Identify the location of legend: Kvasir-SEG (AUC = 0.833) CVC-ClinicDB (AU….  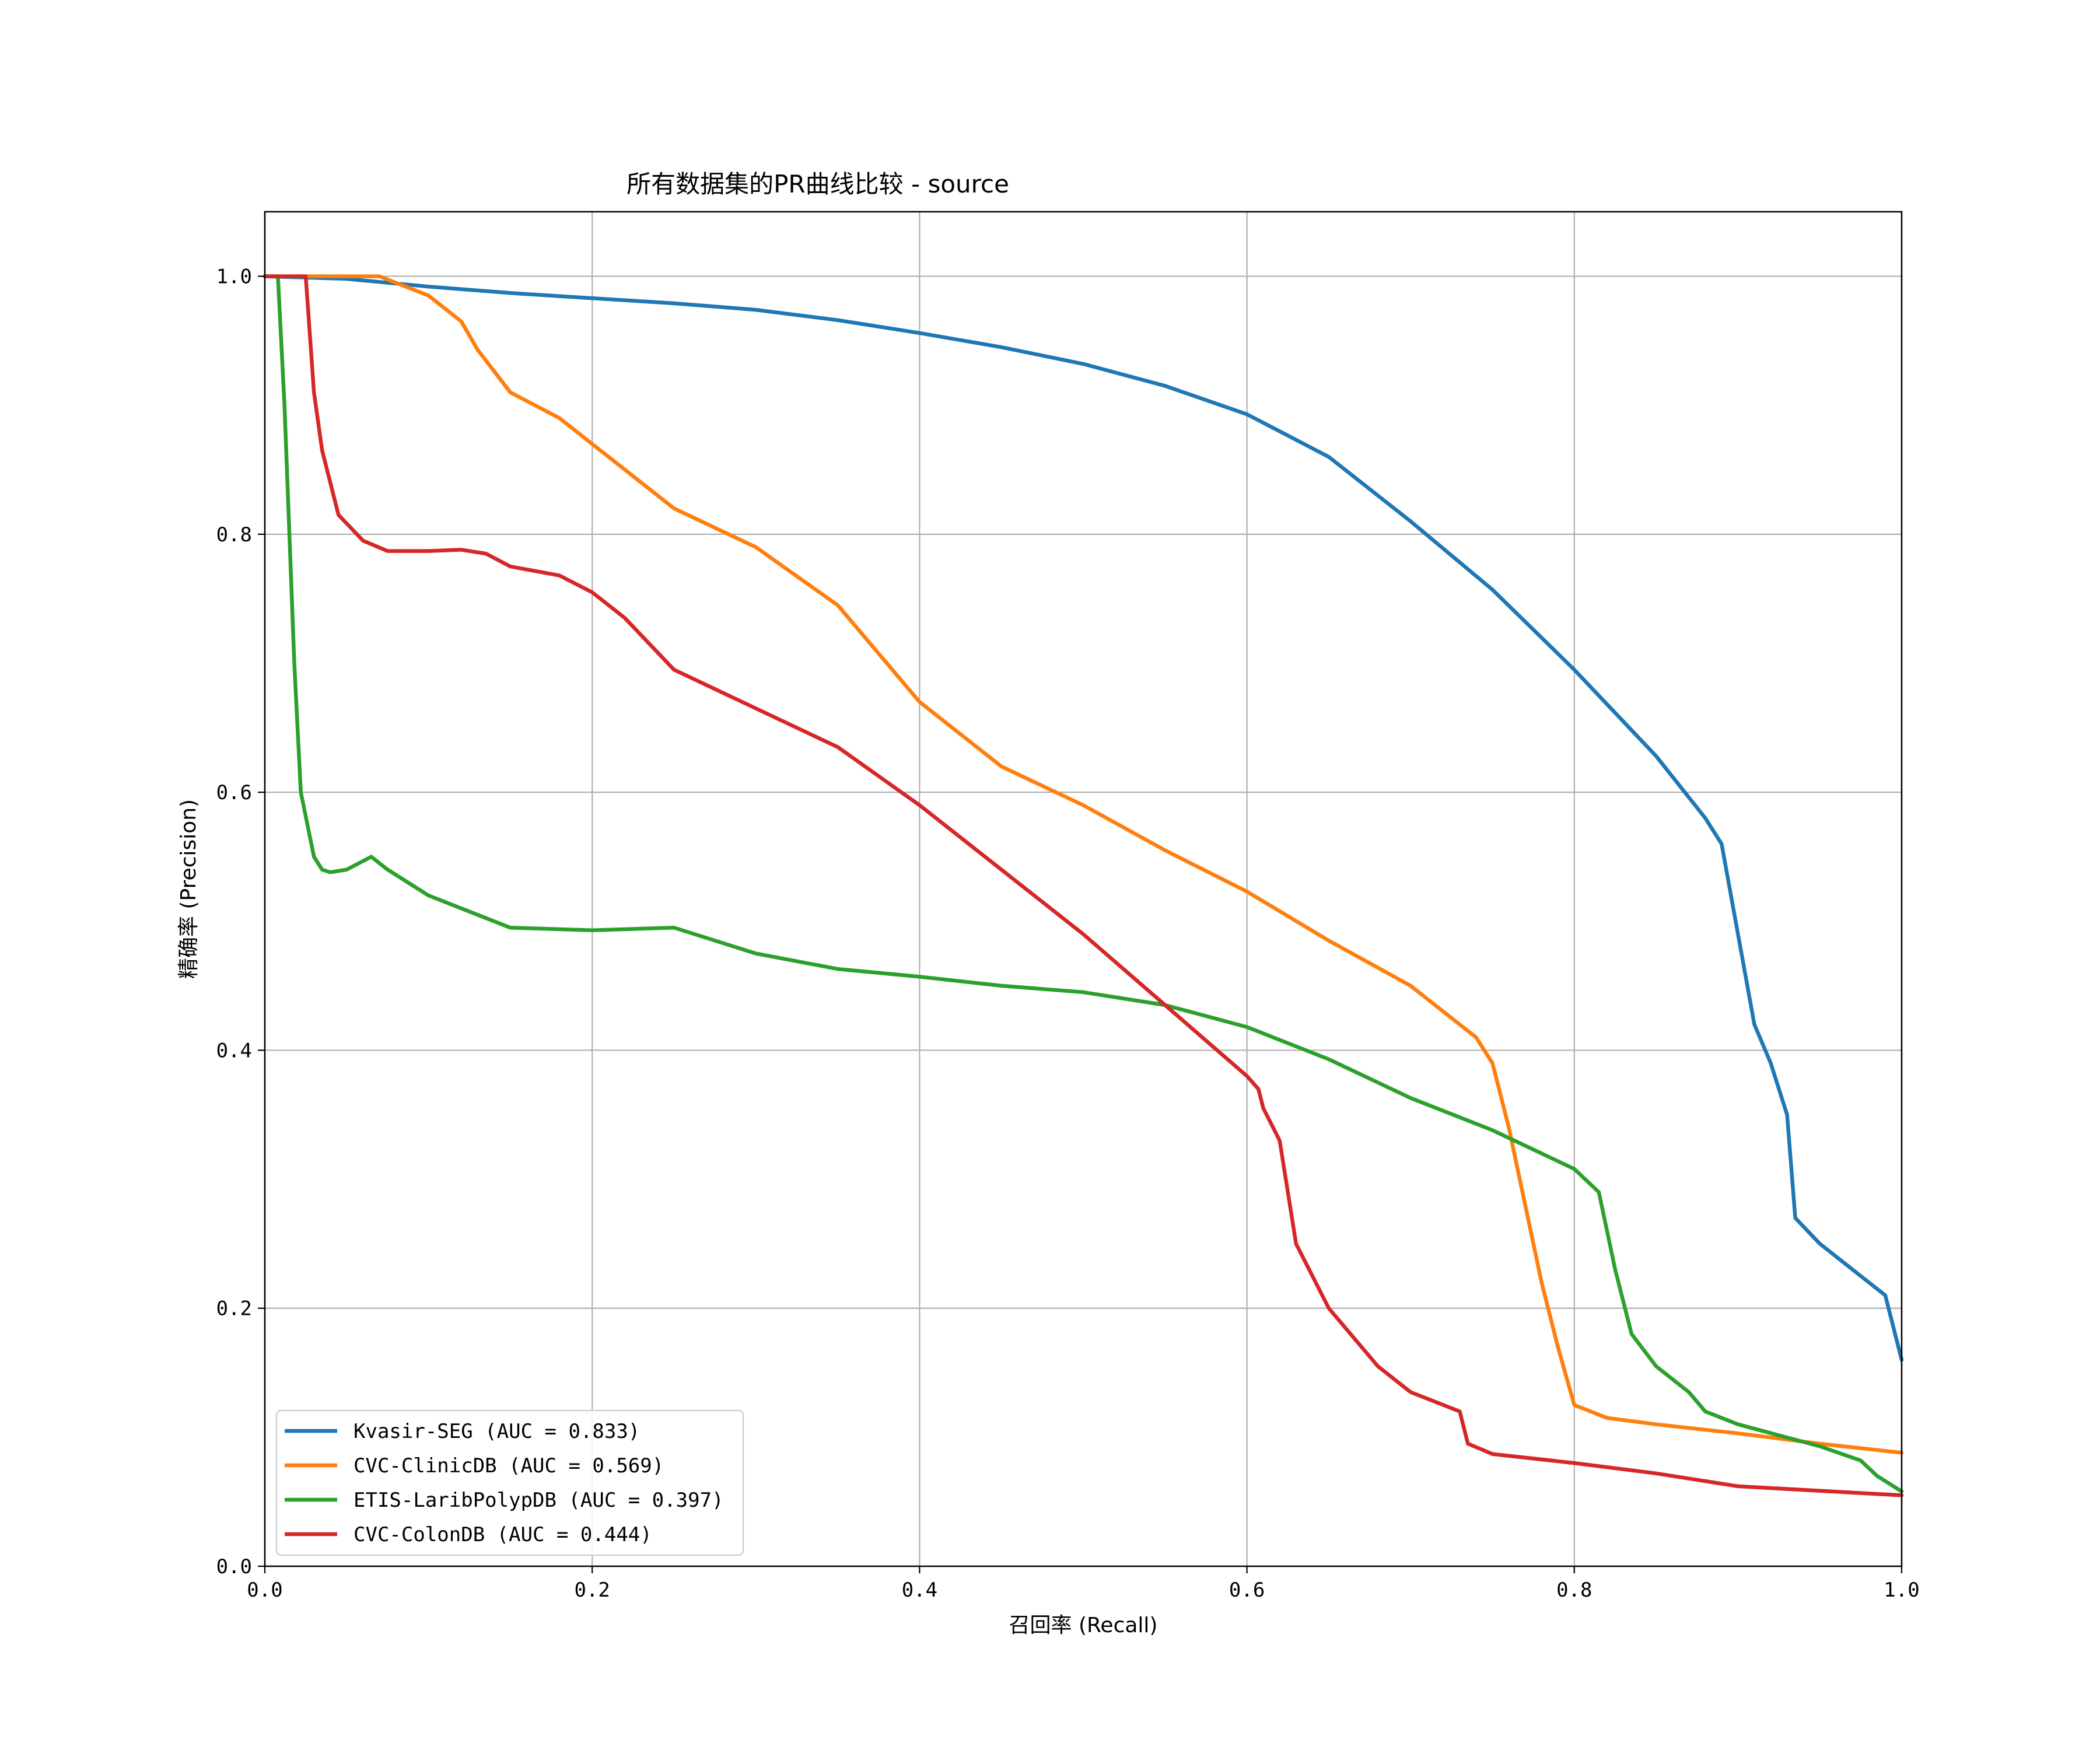
(509, 1482).